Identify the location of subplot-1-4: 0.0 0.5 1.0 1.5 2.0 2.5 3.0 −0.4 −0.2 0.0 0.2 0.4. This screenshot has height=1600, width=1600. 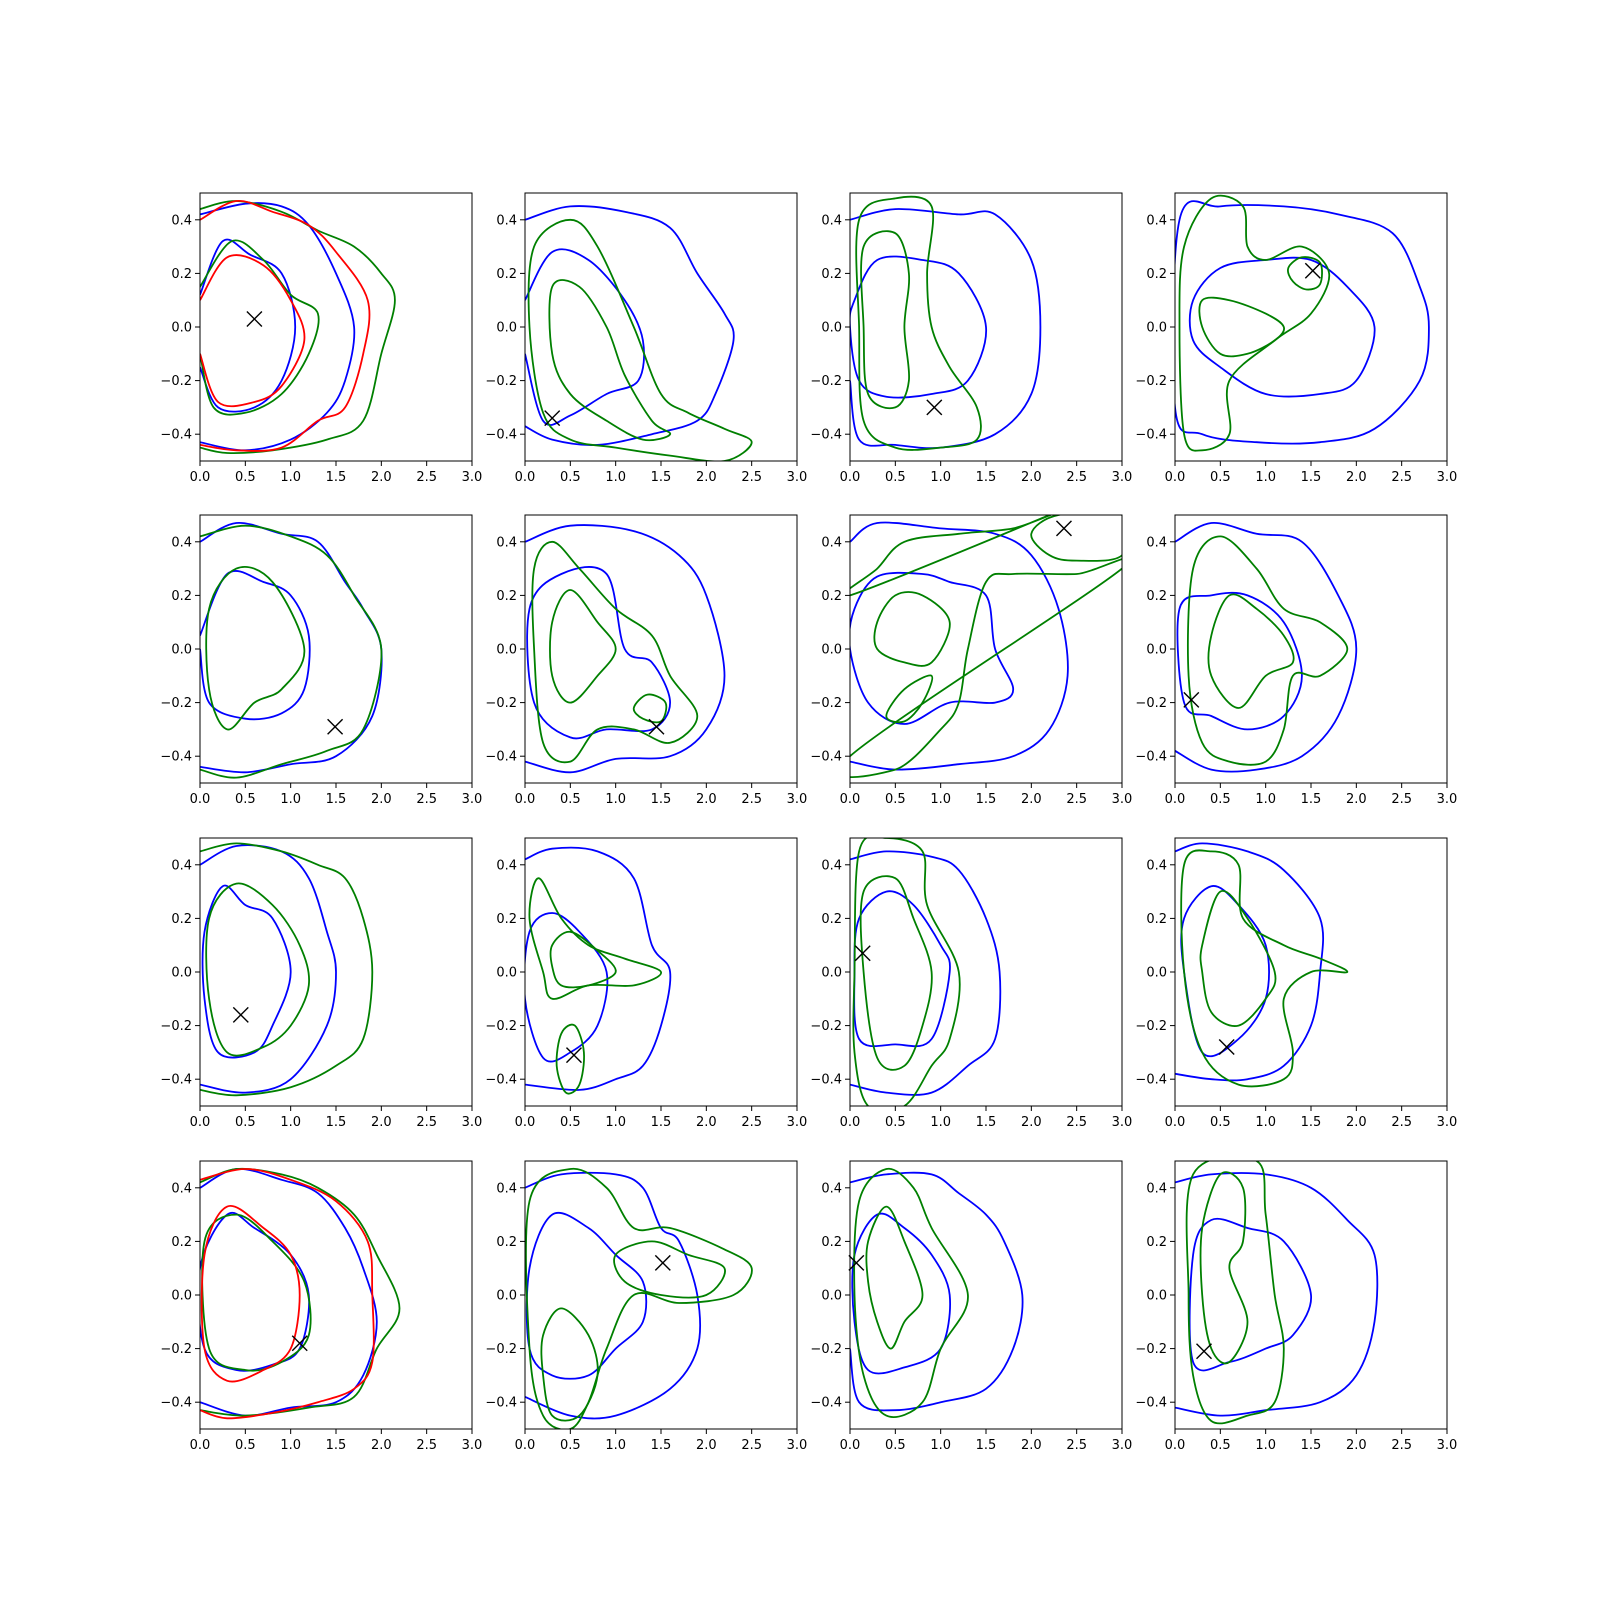
(1296, 338).